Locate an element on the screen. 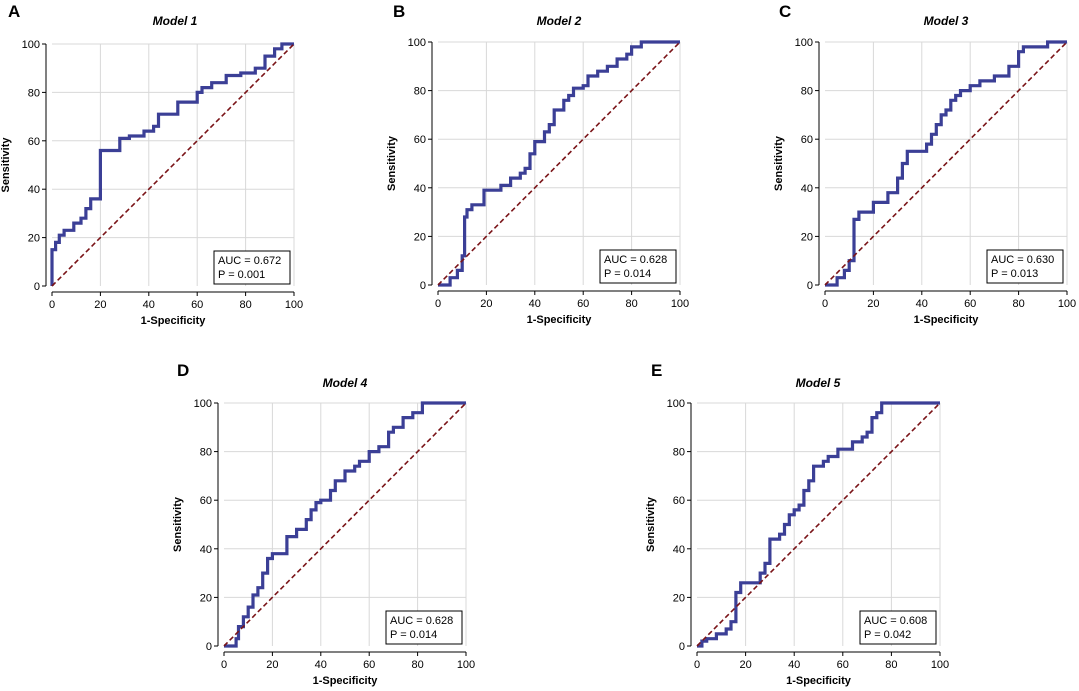 The width and height of the screenshot is (1079, 691). panel-title: Model 3 is located at coordinates (946, 21).